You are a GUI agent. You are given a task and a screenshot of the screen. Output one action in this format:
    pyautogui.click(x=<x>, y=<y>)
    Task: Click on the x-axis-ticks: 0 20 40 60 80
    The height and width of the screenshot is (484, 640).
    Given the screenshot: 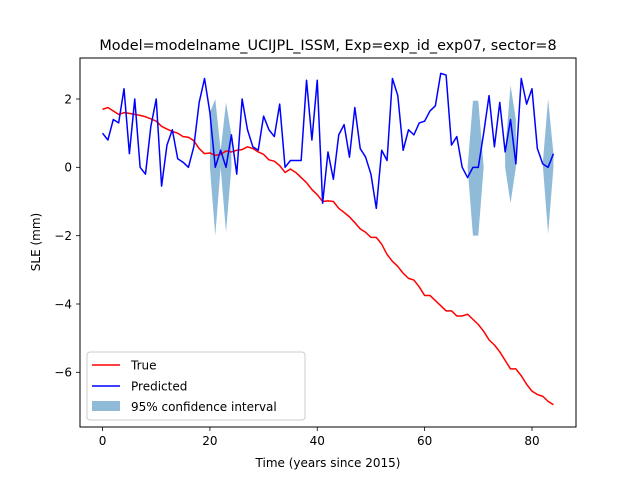 What is the action you would take?
    pyautogui.click(x=319, y=437)
    